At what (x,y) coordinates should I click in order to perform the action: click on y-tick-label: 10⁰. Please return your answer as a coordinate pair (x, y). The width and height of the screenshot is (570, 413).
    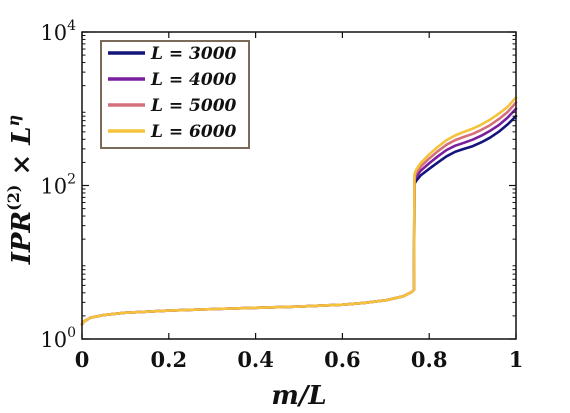
    Looking at the image, I should click on (58, 338).